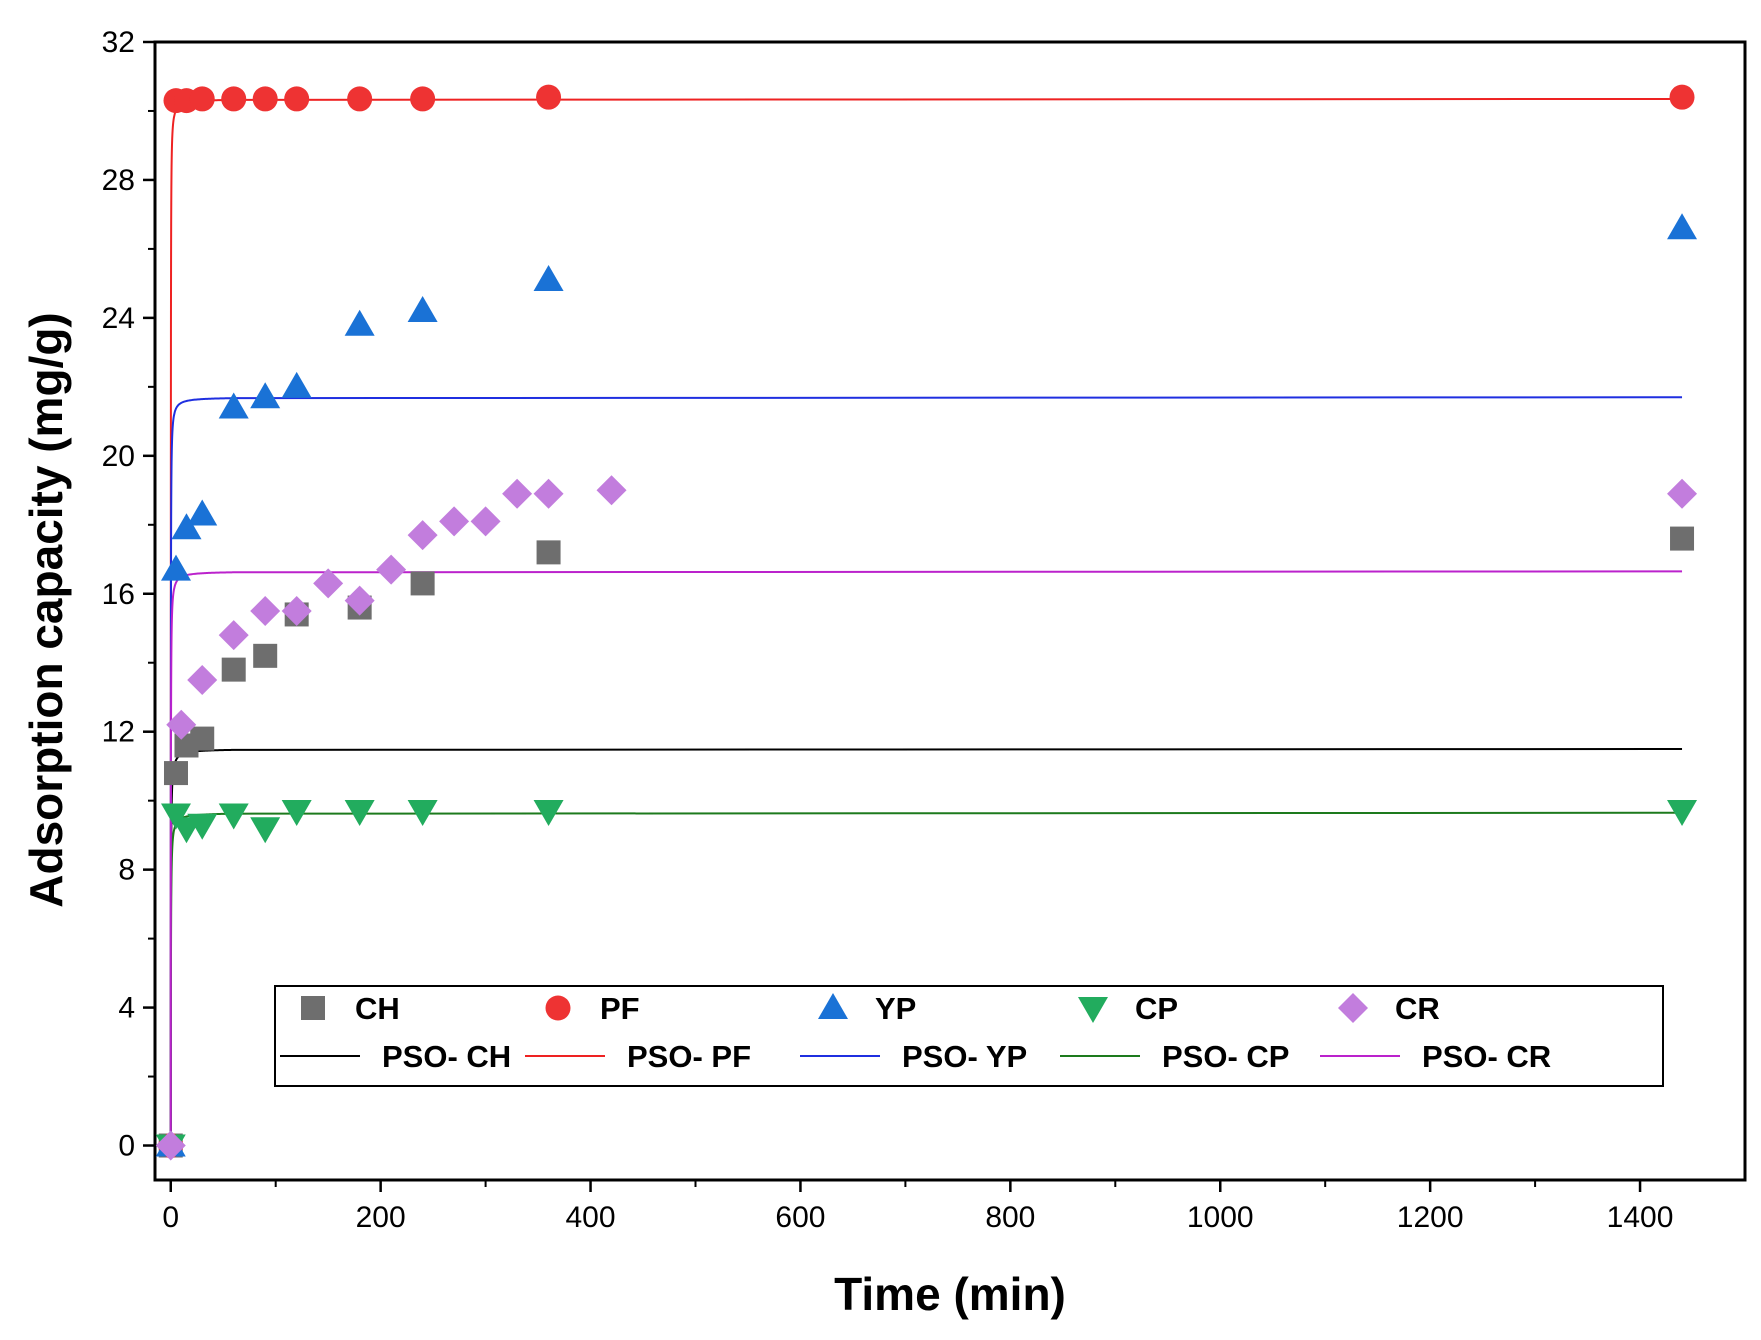 Image resolution: width=1761 pixels, height=1340 pixels. I want to click on y-axis-title: Adsorption capacity (mg/g), so click(46, 609).